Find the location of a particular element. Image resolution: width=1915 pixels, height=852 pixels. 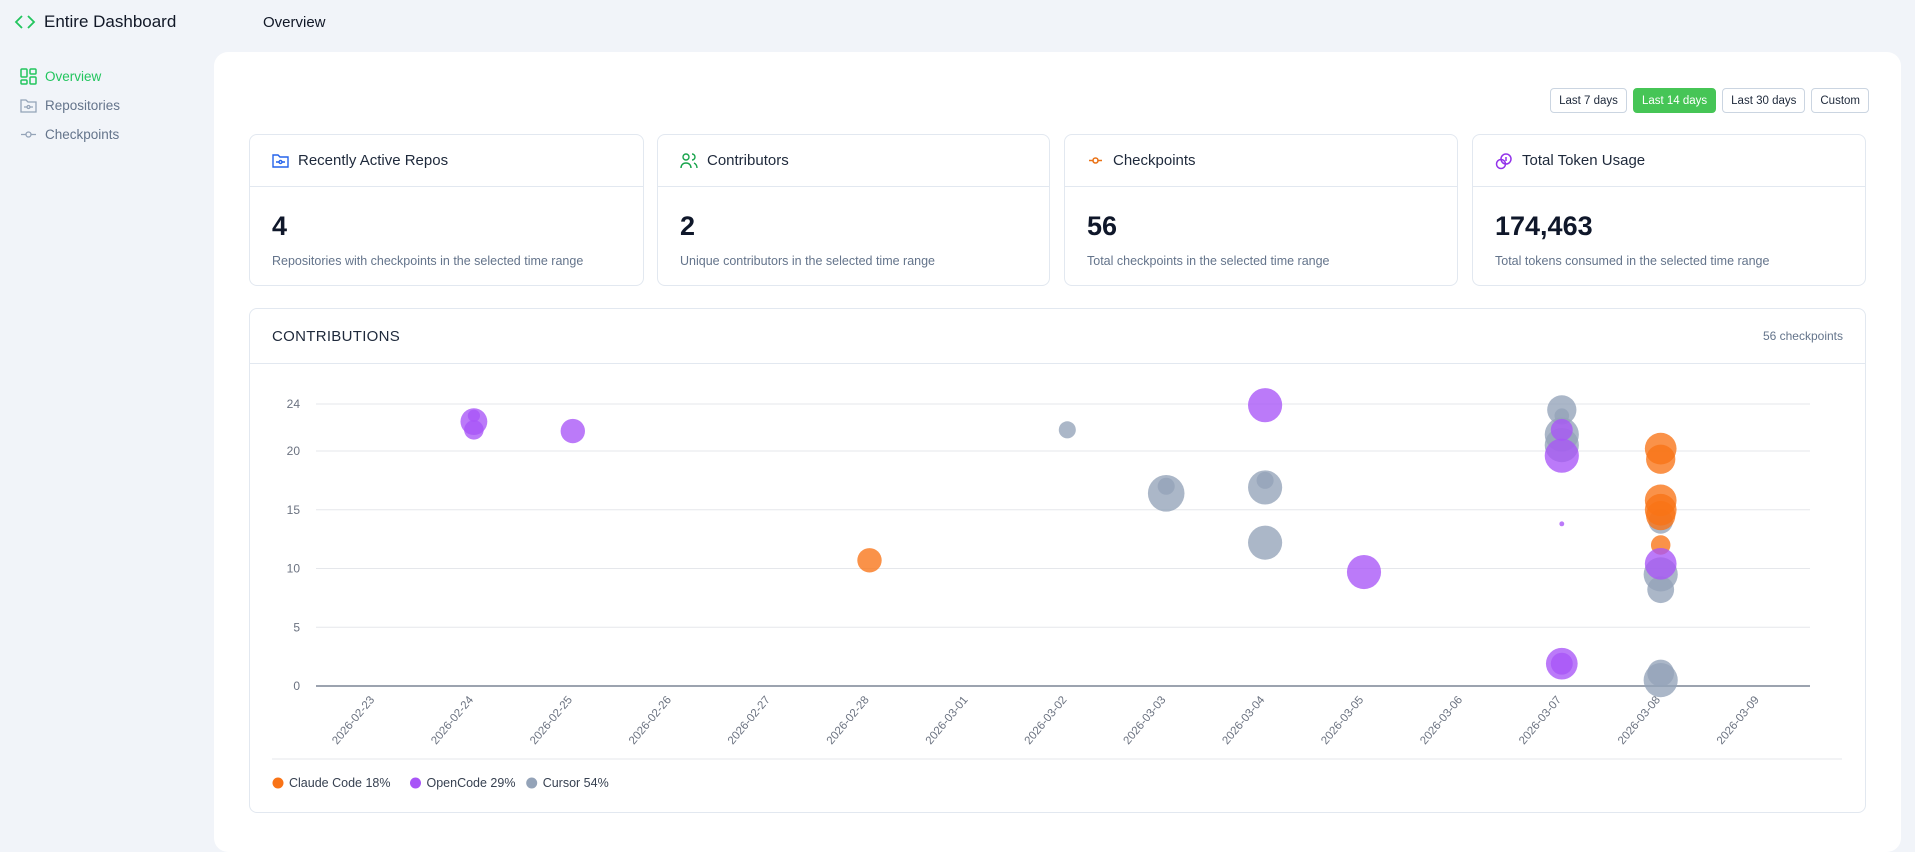

sidebar-item-label: Overview is located at coordinates (73, 76).